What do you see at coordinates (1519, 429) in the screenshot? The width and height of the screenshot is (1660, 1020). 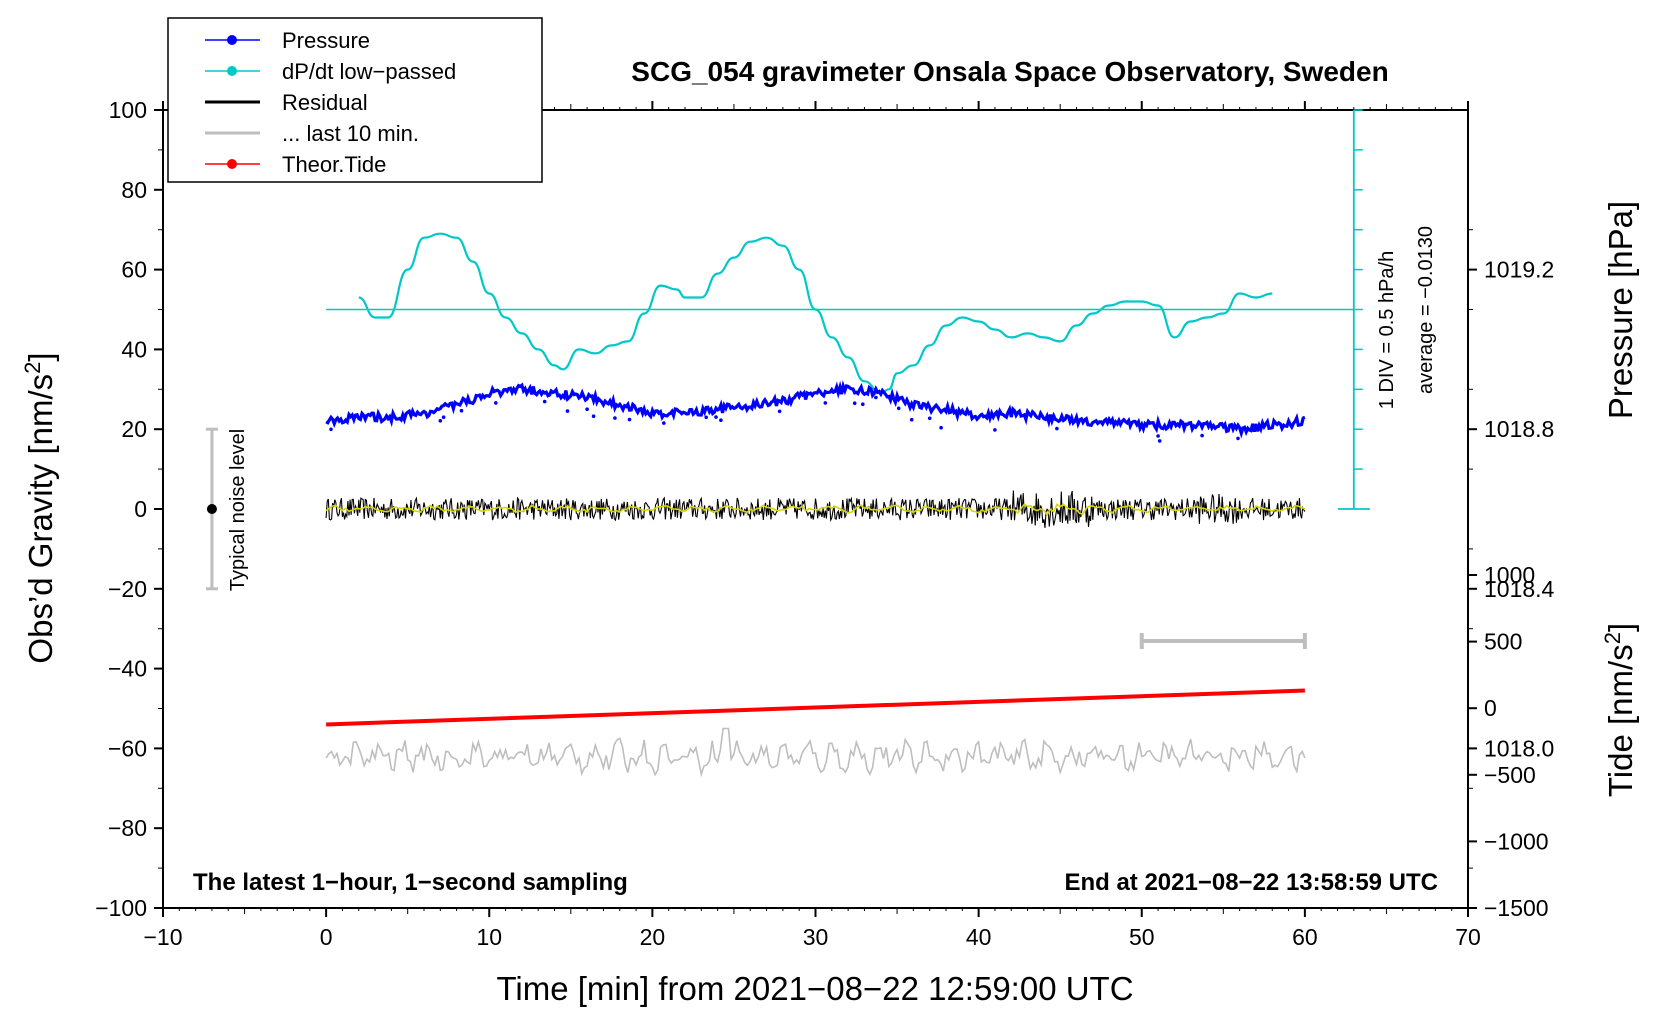 I see `pressure-tick-label: 1018.8` at bounding box center [1519, 429].